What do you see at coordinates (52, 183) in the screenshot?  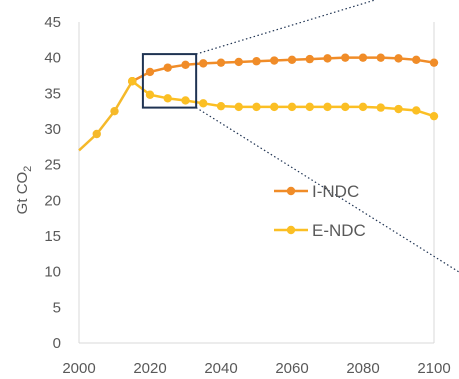 I see `y-tick-labels: 0 5 10 15 20 25 30 35 40 45` at bounding box center [52, 183].